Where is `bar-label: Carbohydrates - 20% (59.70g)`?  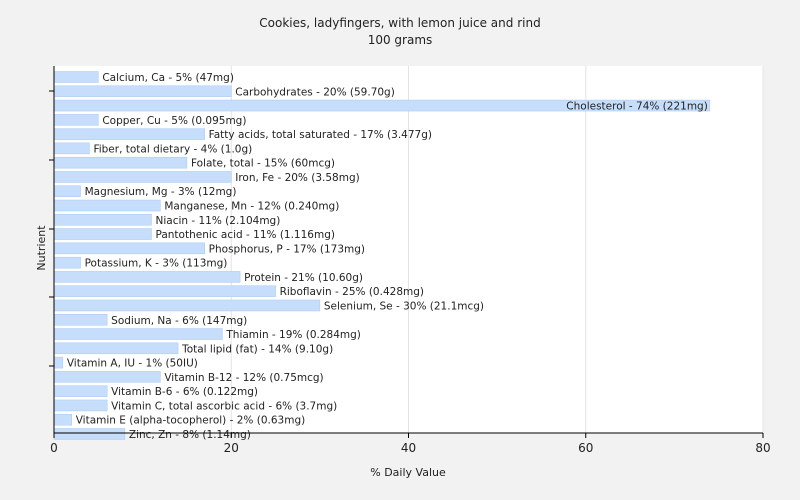 bar-label: Carbohydrates - 20% (59.70g) is located at coordinates (315, 92).